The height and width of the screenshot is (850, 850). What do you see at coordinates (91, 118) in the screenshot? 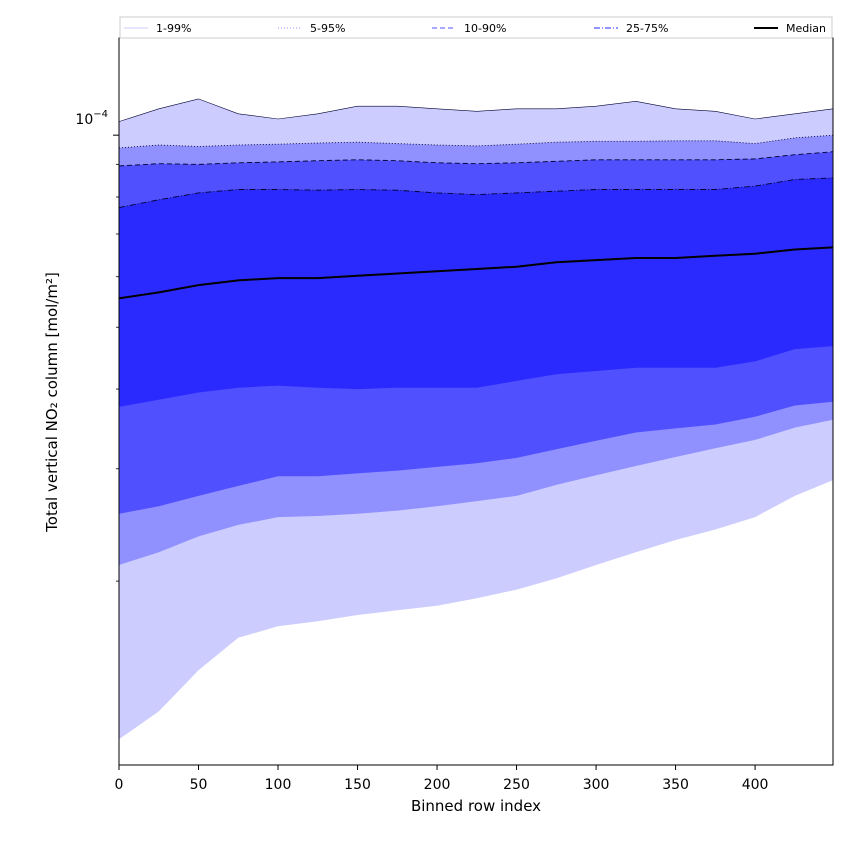
I see `y-major-tick-label: 10−4` at bounding box center [91, 118].